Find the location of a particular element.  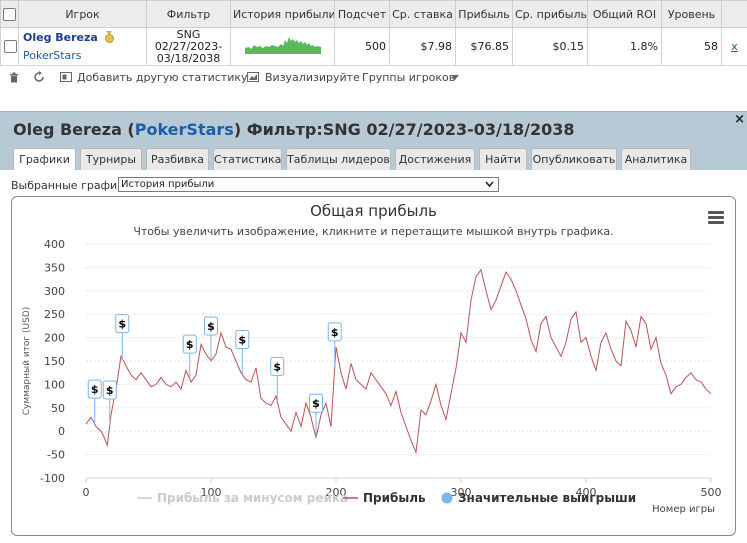

profit-cell: $76.85 is located at coordinates (484, 47).